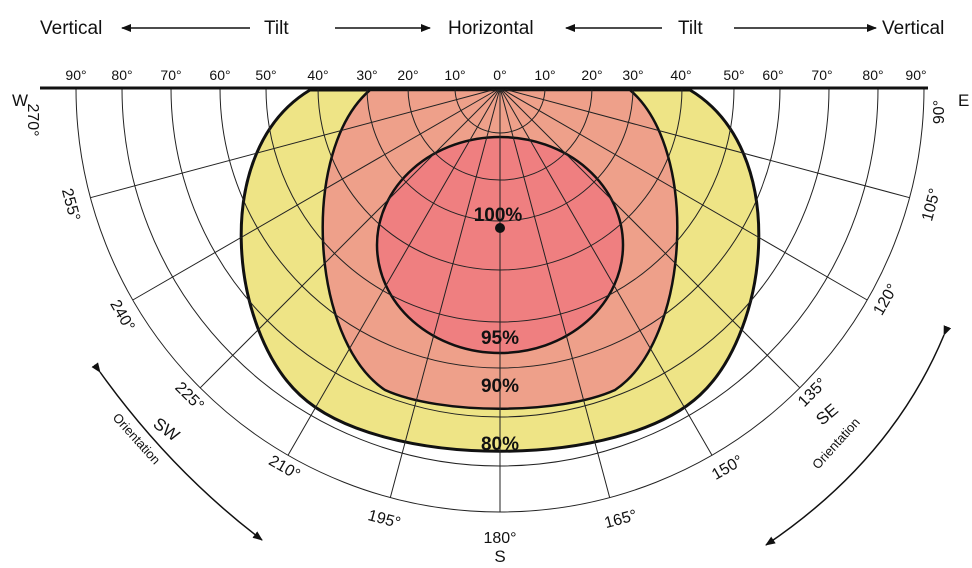 This screenshot has width=972, height=568. Describe the element at coordinates (20, 100) in the screenshot. I see `compass-west: W` at that location.